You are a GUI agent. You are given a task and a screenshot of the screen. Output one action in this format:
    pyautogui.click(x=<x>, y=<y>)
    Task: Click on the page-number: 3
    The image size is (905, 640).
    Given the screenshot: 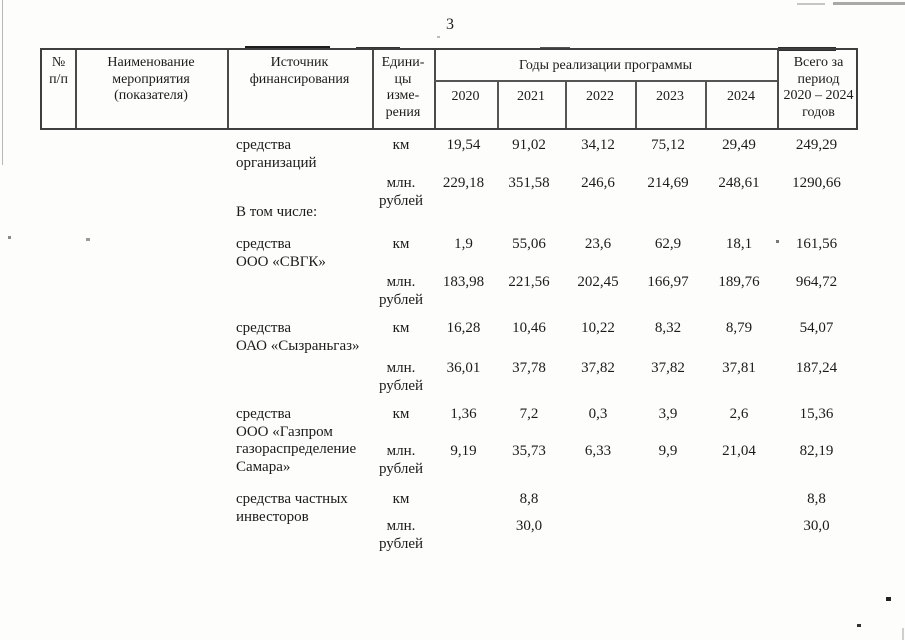 What is the action you would take?
    pyautogui.click(x=450, y=24)
    